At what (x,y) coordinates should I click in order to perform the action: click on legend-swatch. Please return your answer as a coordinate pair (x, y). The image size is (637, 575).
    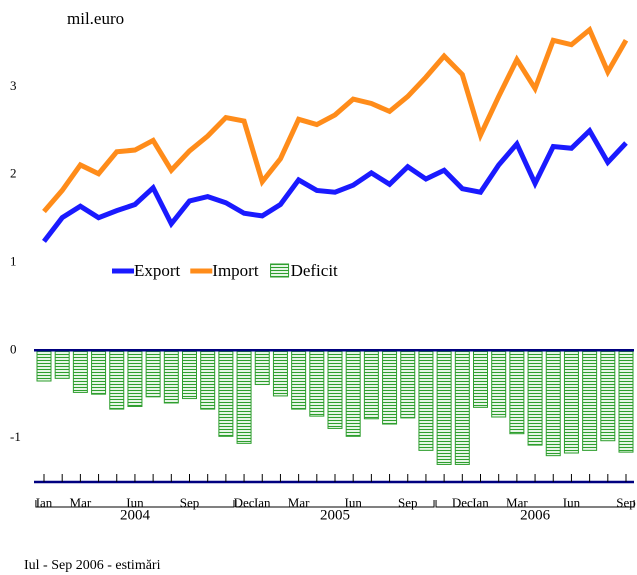
    Looking at the image, I should click on (280, 270).